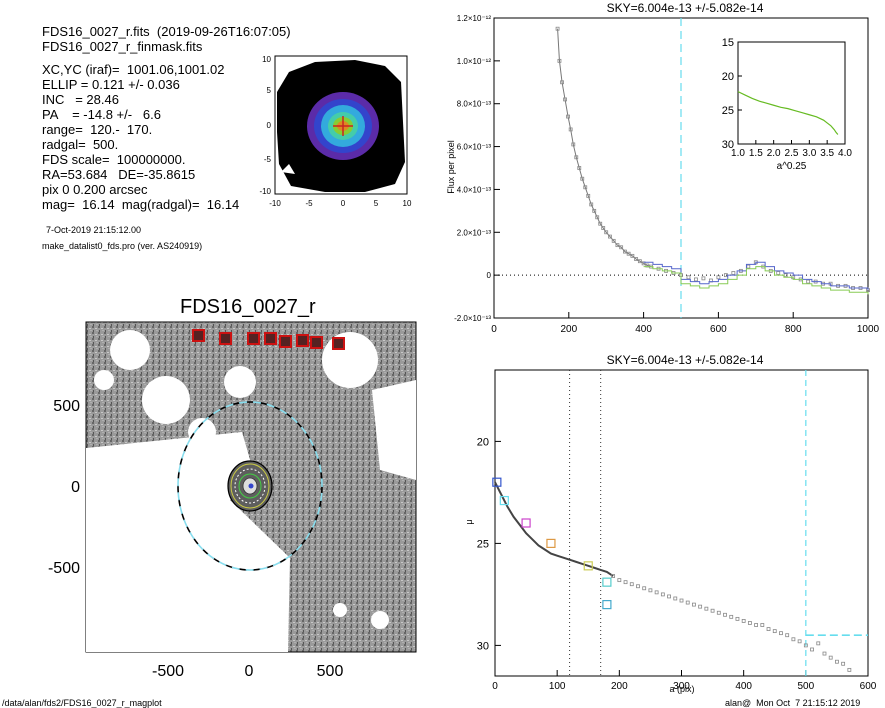 The height and width of the screenshot is (708, 885). What do you see at coordinates (122, 46) in the screenshot?
I see `mask-filename-line: FDS16_0027_r_finmask.fits` at bounding box center [122, 46].